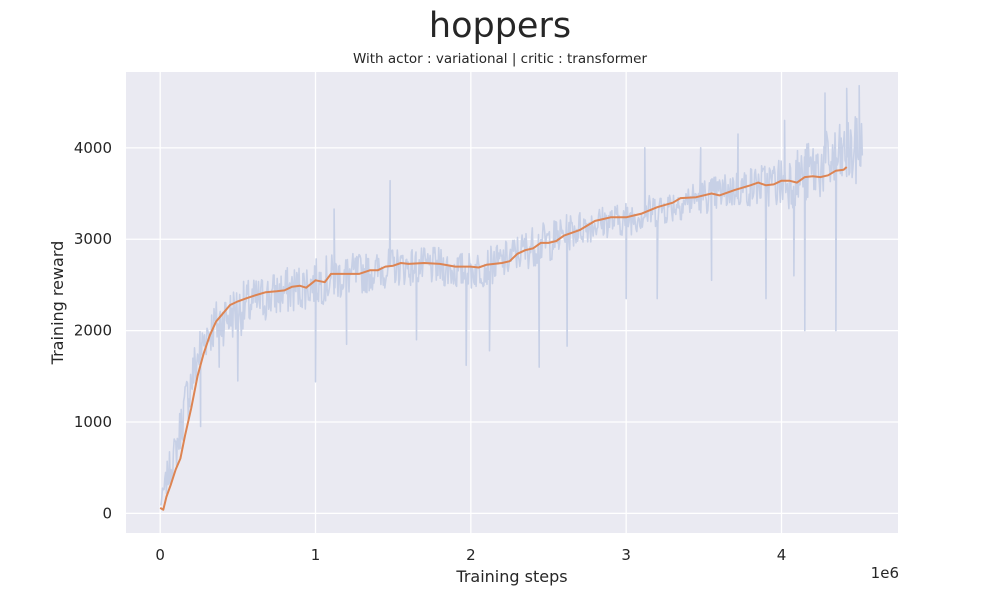 Image resolution: width=1000 pixels, height=600 pixels. I want to click on x-tick-label: 4, so click(782, 555).